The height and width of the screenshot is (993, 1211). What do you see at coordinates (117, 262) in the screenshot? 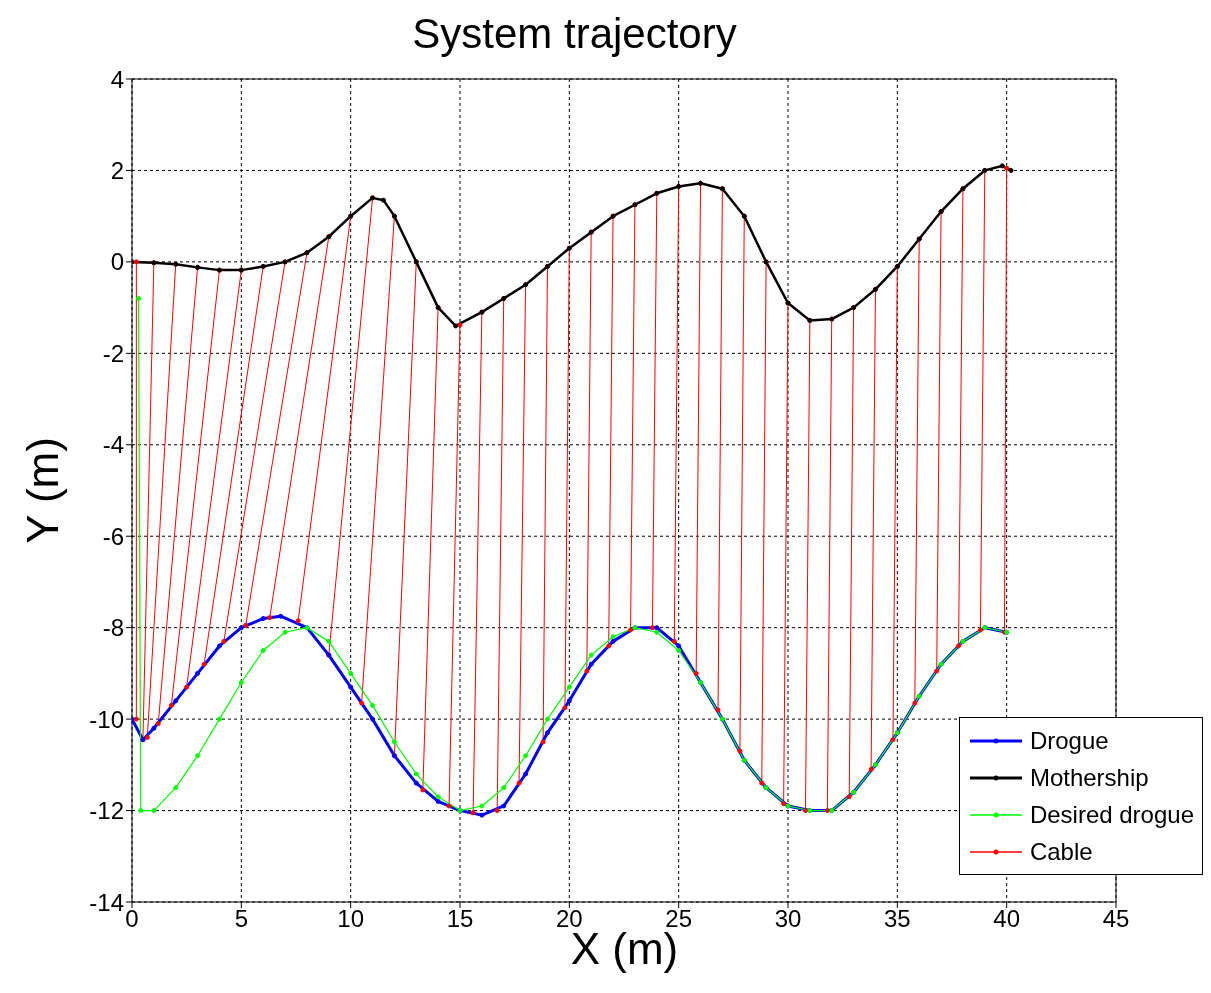
I see `y-tick-label: 0` at bounding box center [117, 262].